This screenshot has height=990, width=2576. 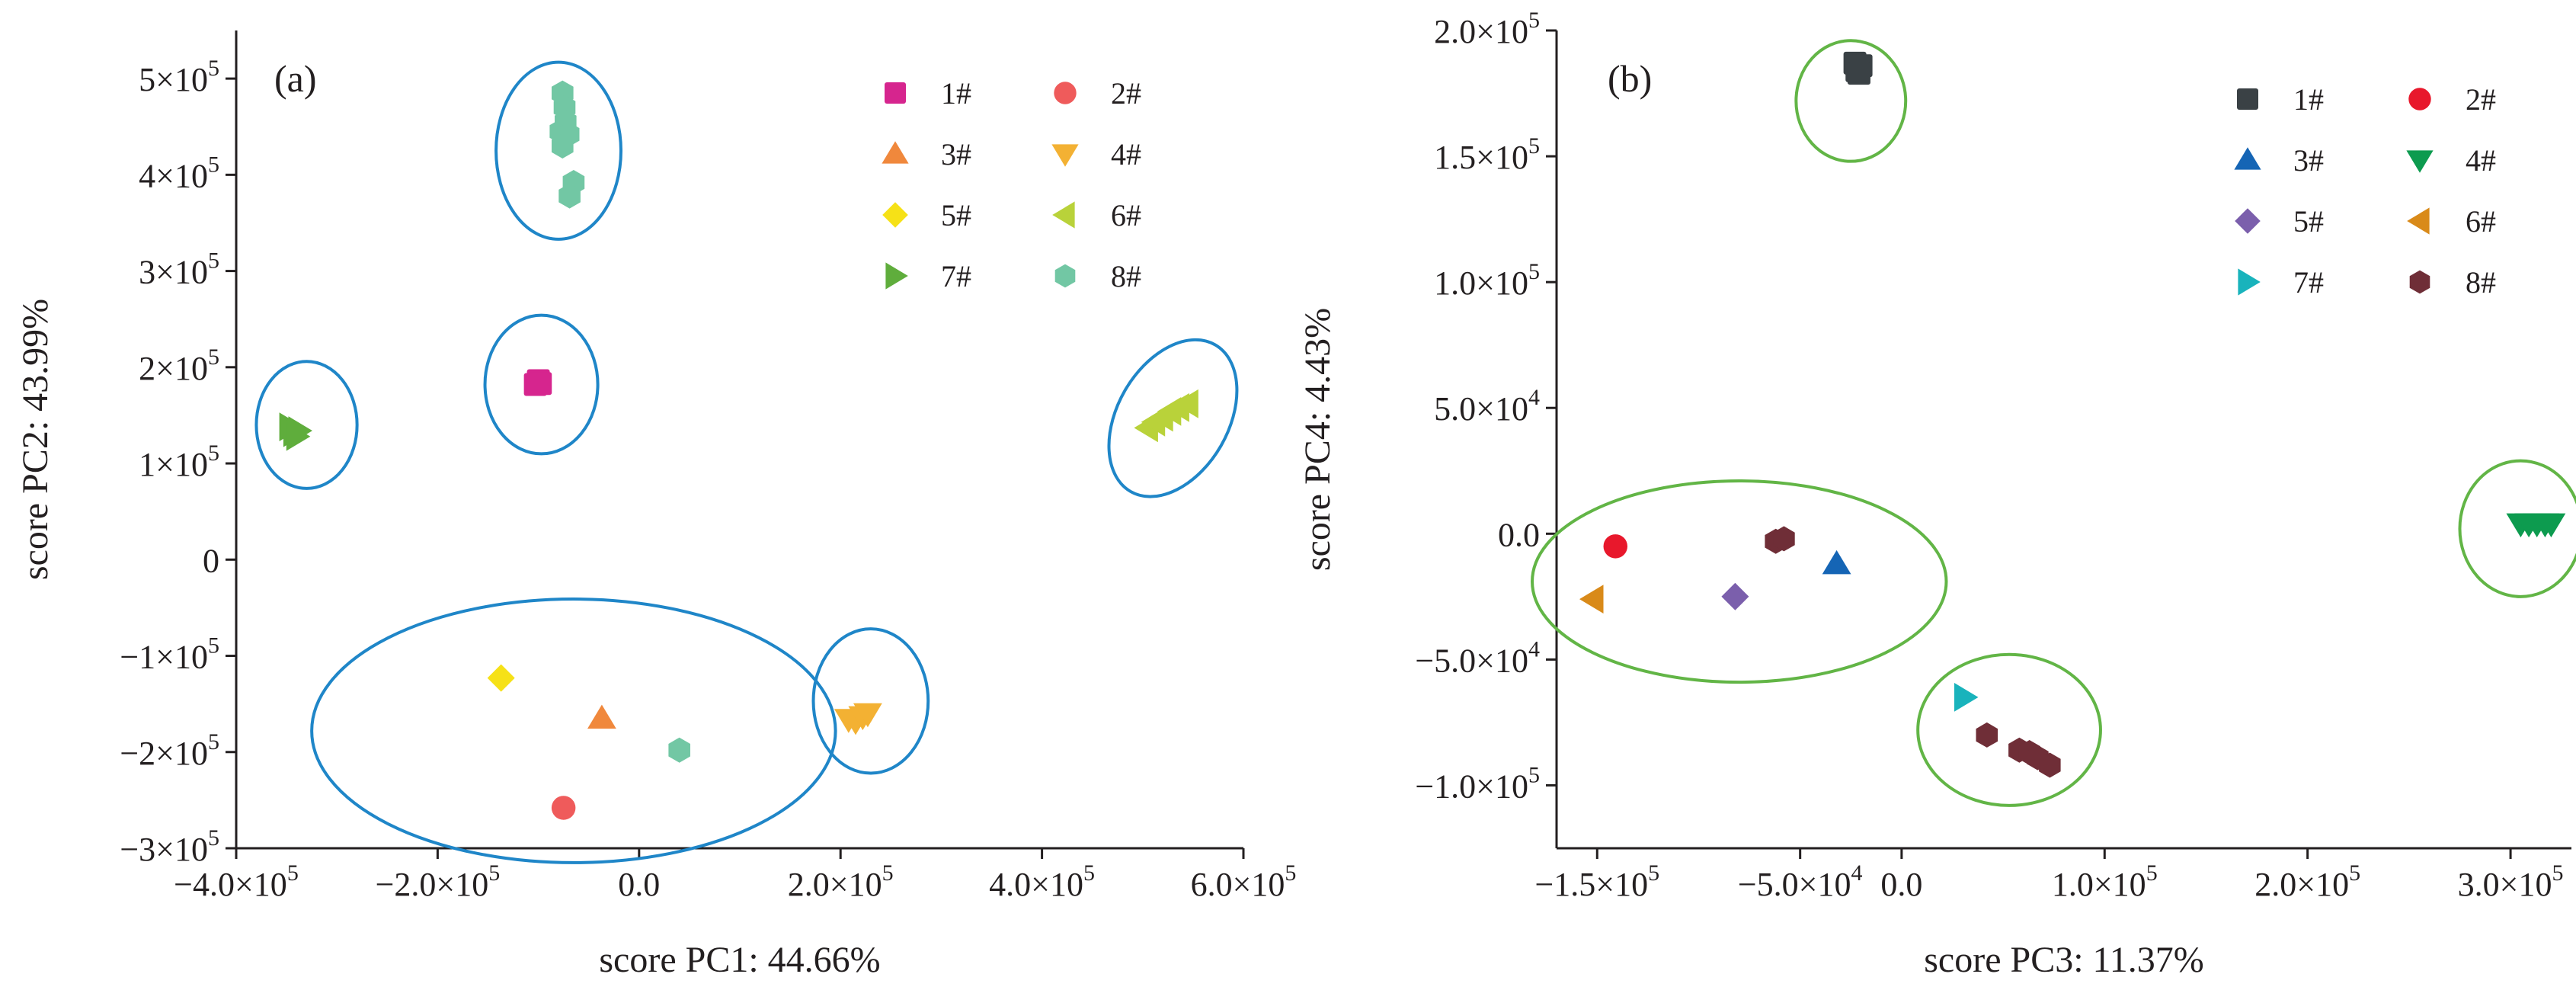 I want to click on panel-a-y-tick-label: 5×10⁵, so click(x=179, y=77).